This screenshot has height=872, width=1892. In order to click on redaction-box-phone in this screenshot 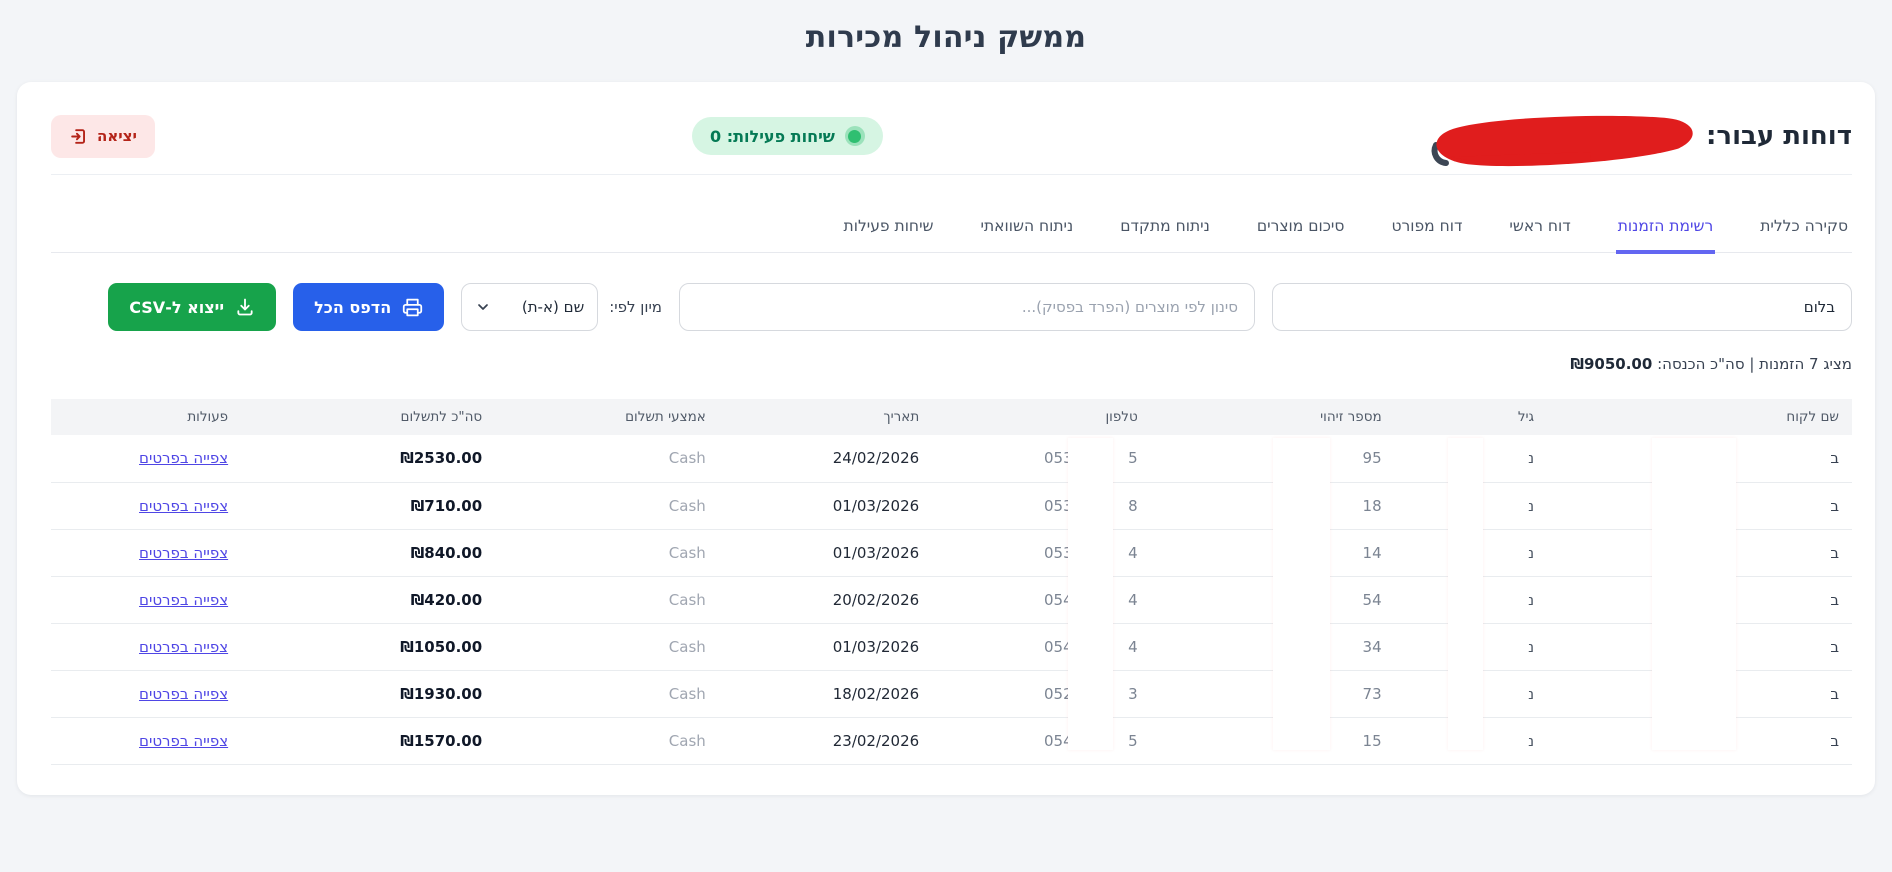, I will do `click(1090, 594)`.